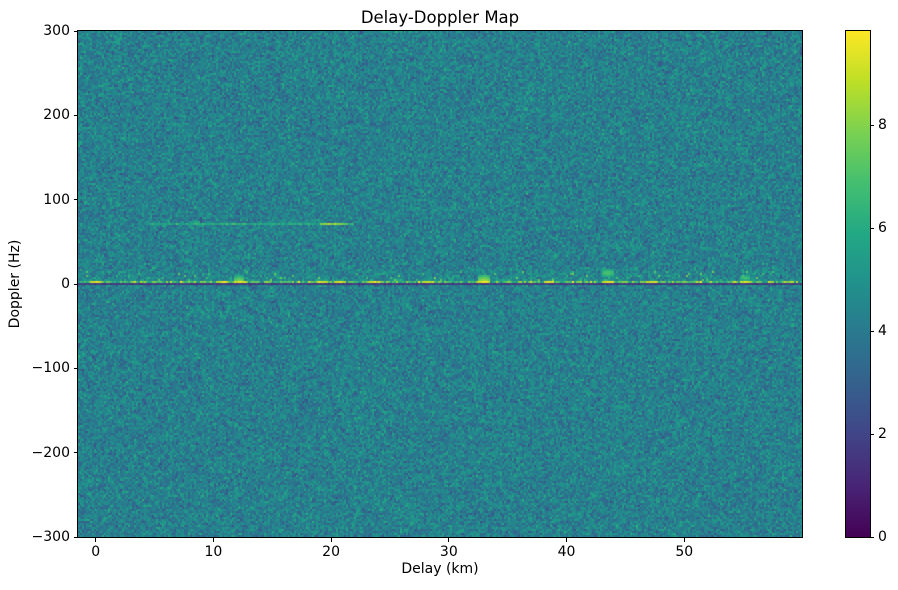  I want to click on y-tick-label: 200, so click(56, 115).